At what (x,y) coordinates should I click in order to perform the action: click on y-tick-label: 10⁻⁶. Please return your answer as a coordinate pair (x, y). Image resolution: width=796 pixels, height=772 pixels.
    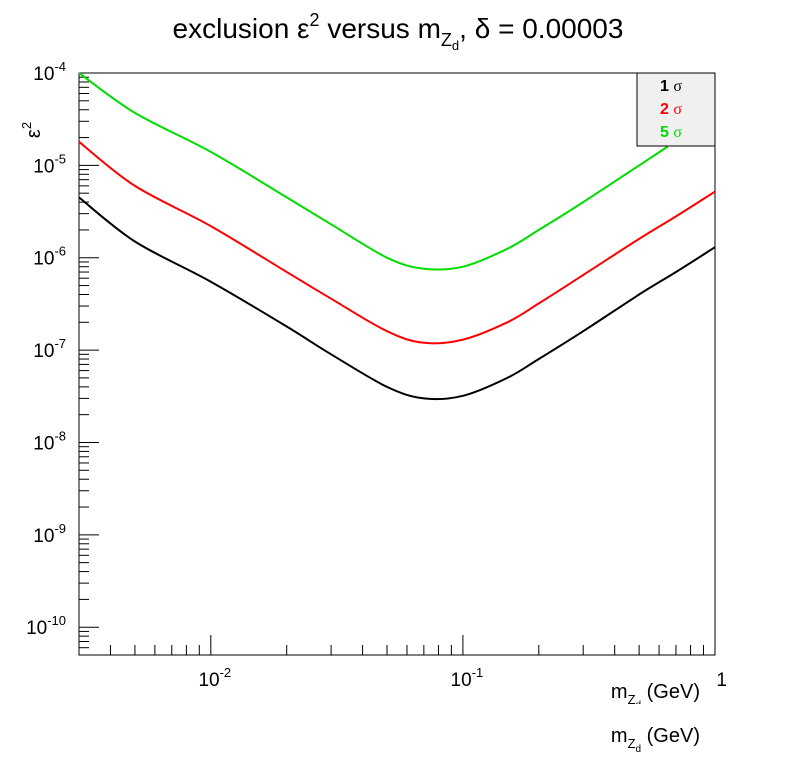
    Looking at the image, I should click on (49, 257).